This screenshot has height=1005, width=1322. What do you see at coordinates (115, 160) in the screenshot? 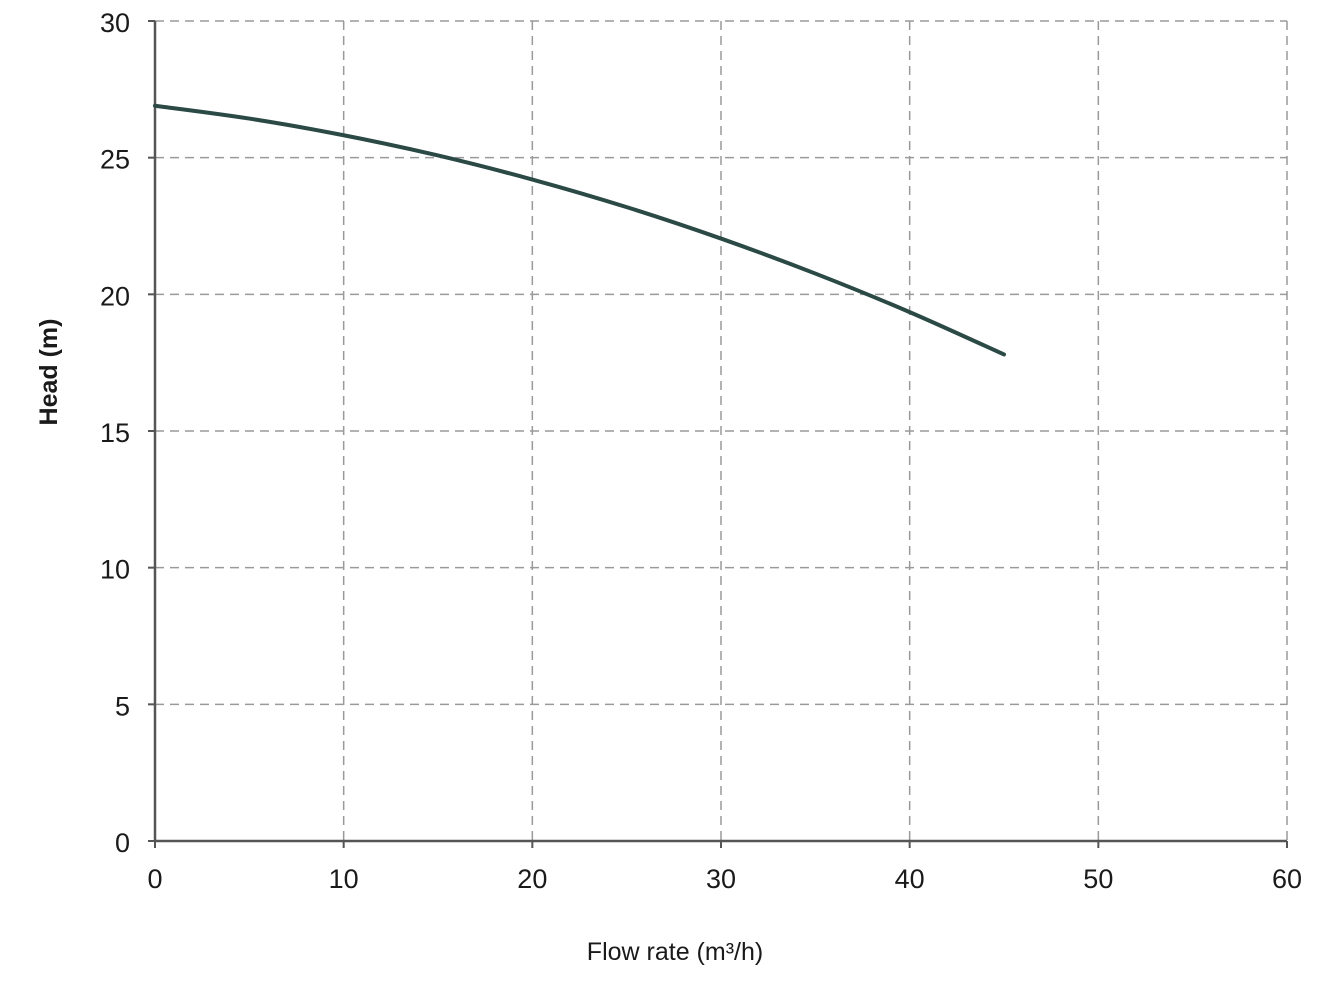
I see `y-tick-label: 25` at bounding box center [115, 160].